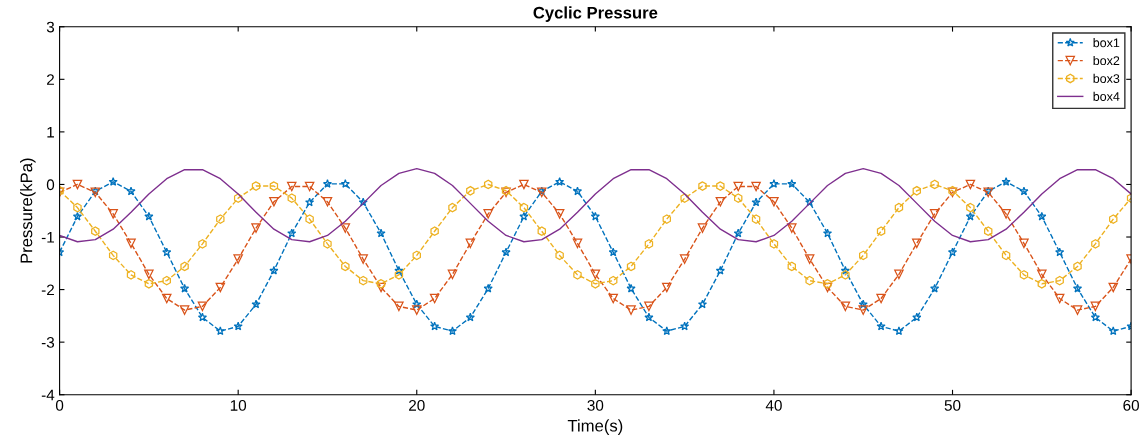 The height and width of the screenshot is (446, 1146). I want to click on y-tick-label: 1, so click(50, 132).